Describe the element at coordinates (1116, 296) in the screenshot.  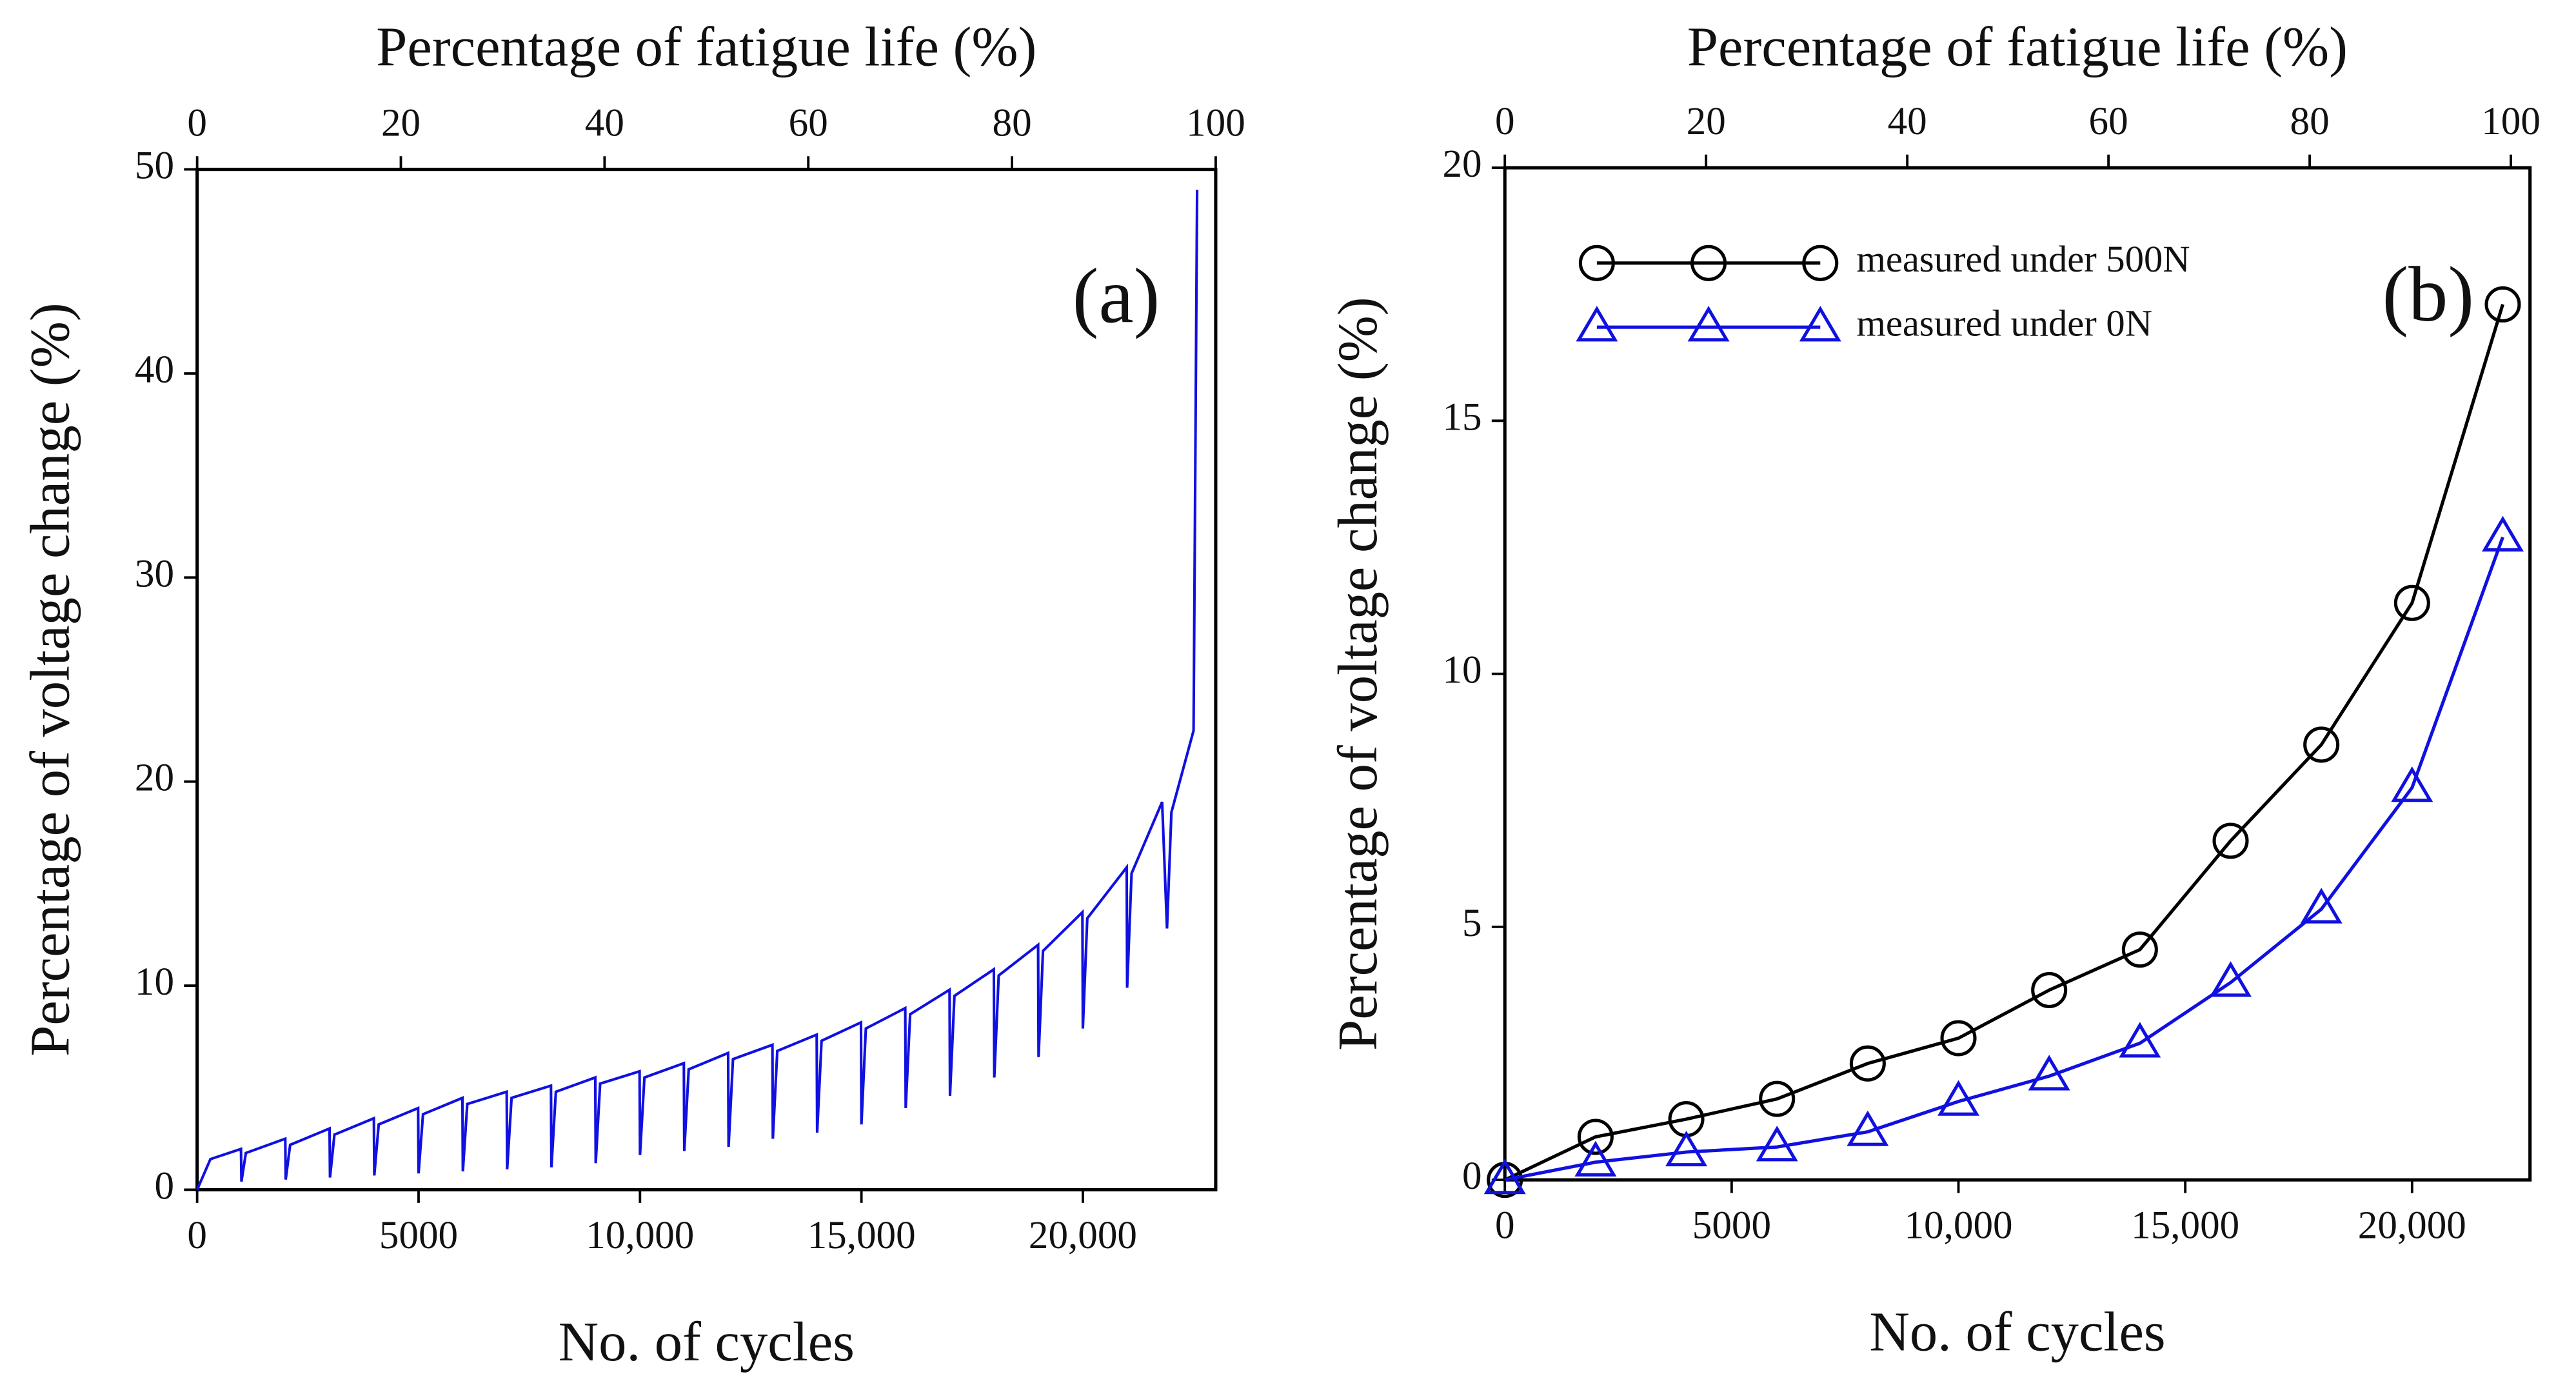
I see `annotation: (a)` at that location.